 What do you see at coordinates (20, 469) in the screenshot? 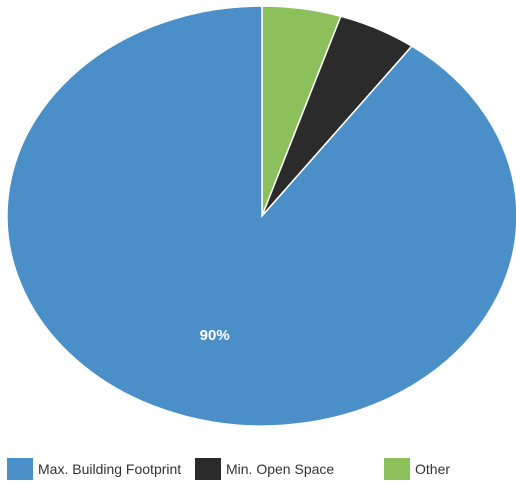
I see `legend-swatch-max-building-footprint` at bounding box center [20, 469].